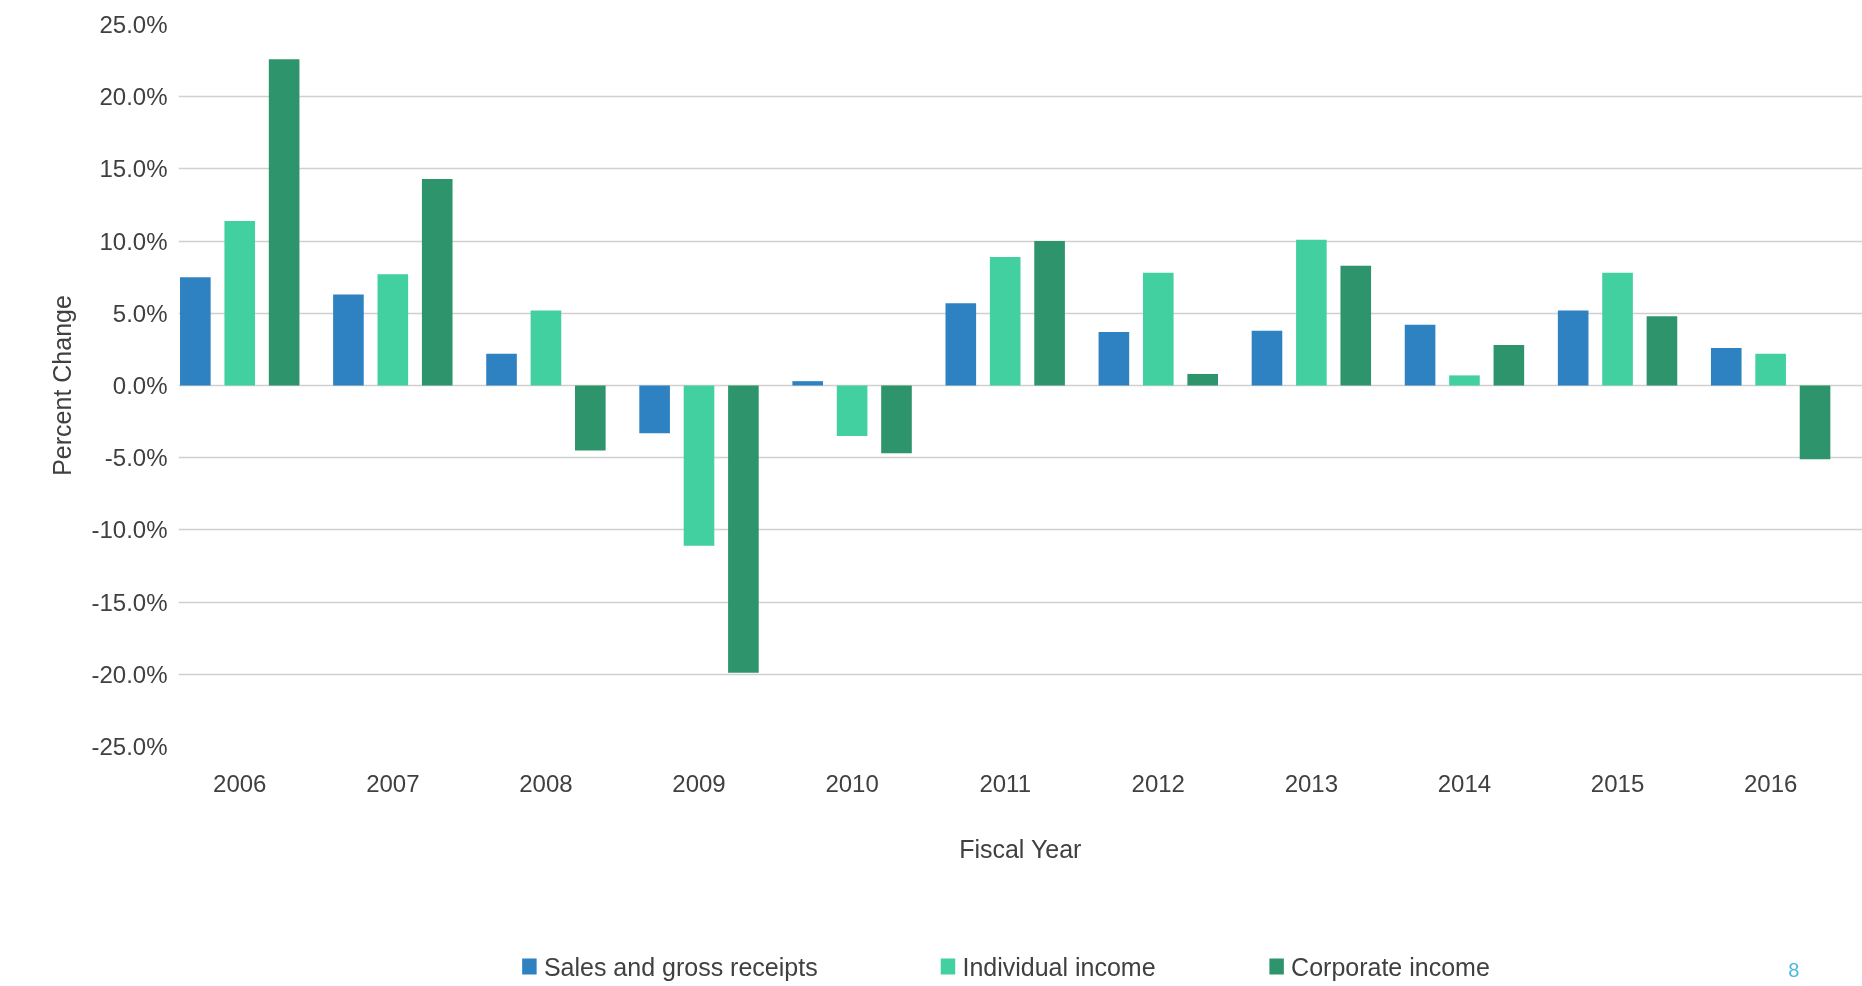  Describe the element at coordinates (1617, 783) in the screenshot. I see `x-tick-label: 2015` at that location.